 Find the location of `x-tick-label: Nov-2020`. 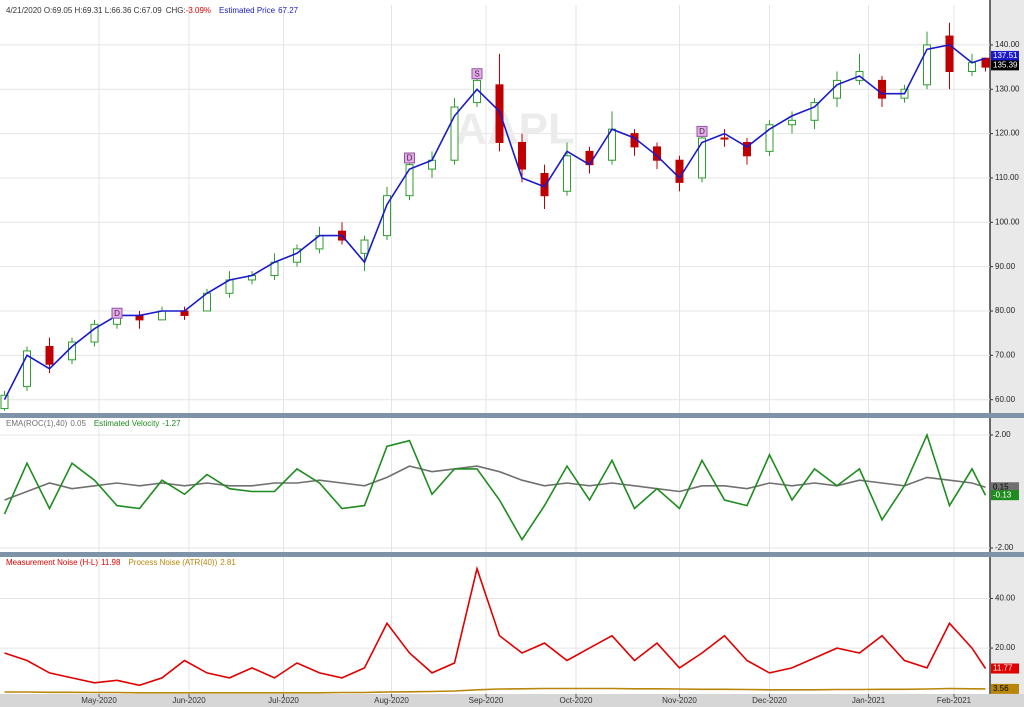

x-tick-label: Nov-2020 is located at coordinates (679, 700).